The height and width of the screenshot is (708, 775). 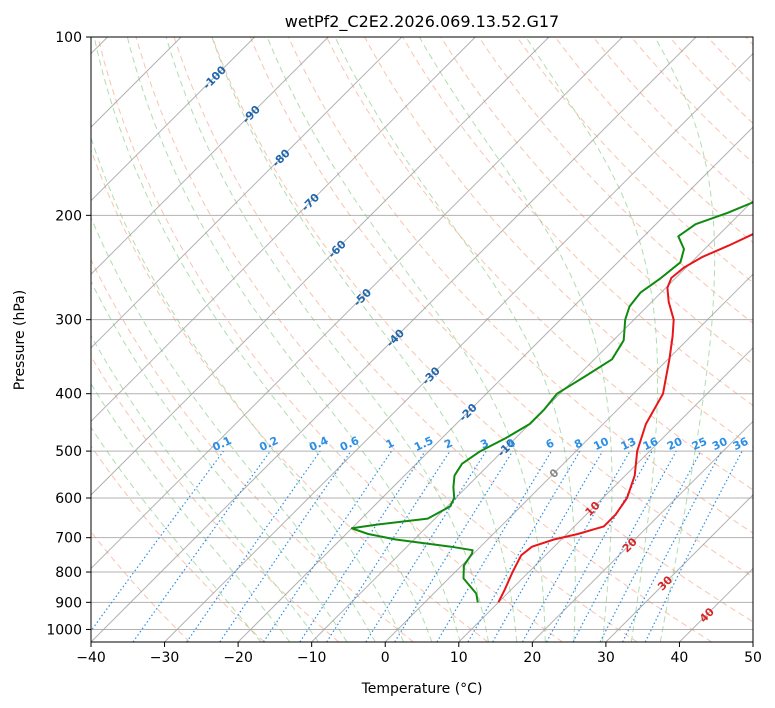 What do you see at coordinates (448, 443) in the screenshot?
I see `mixing-ratio-label: 2` at bounding box center [448, 443].